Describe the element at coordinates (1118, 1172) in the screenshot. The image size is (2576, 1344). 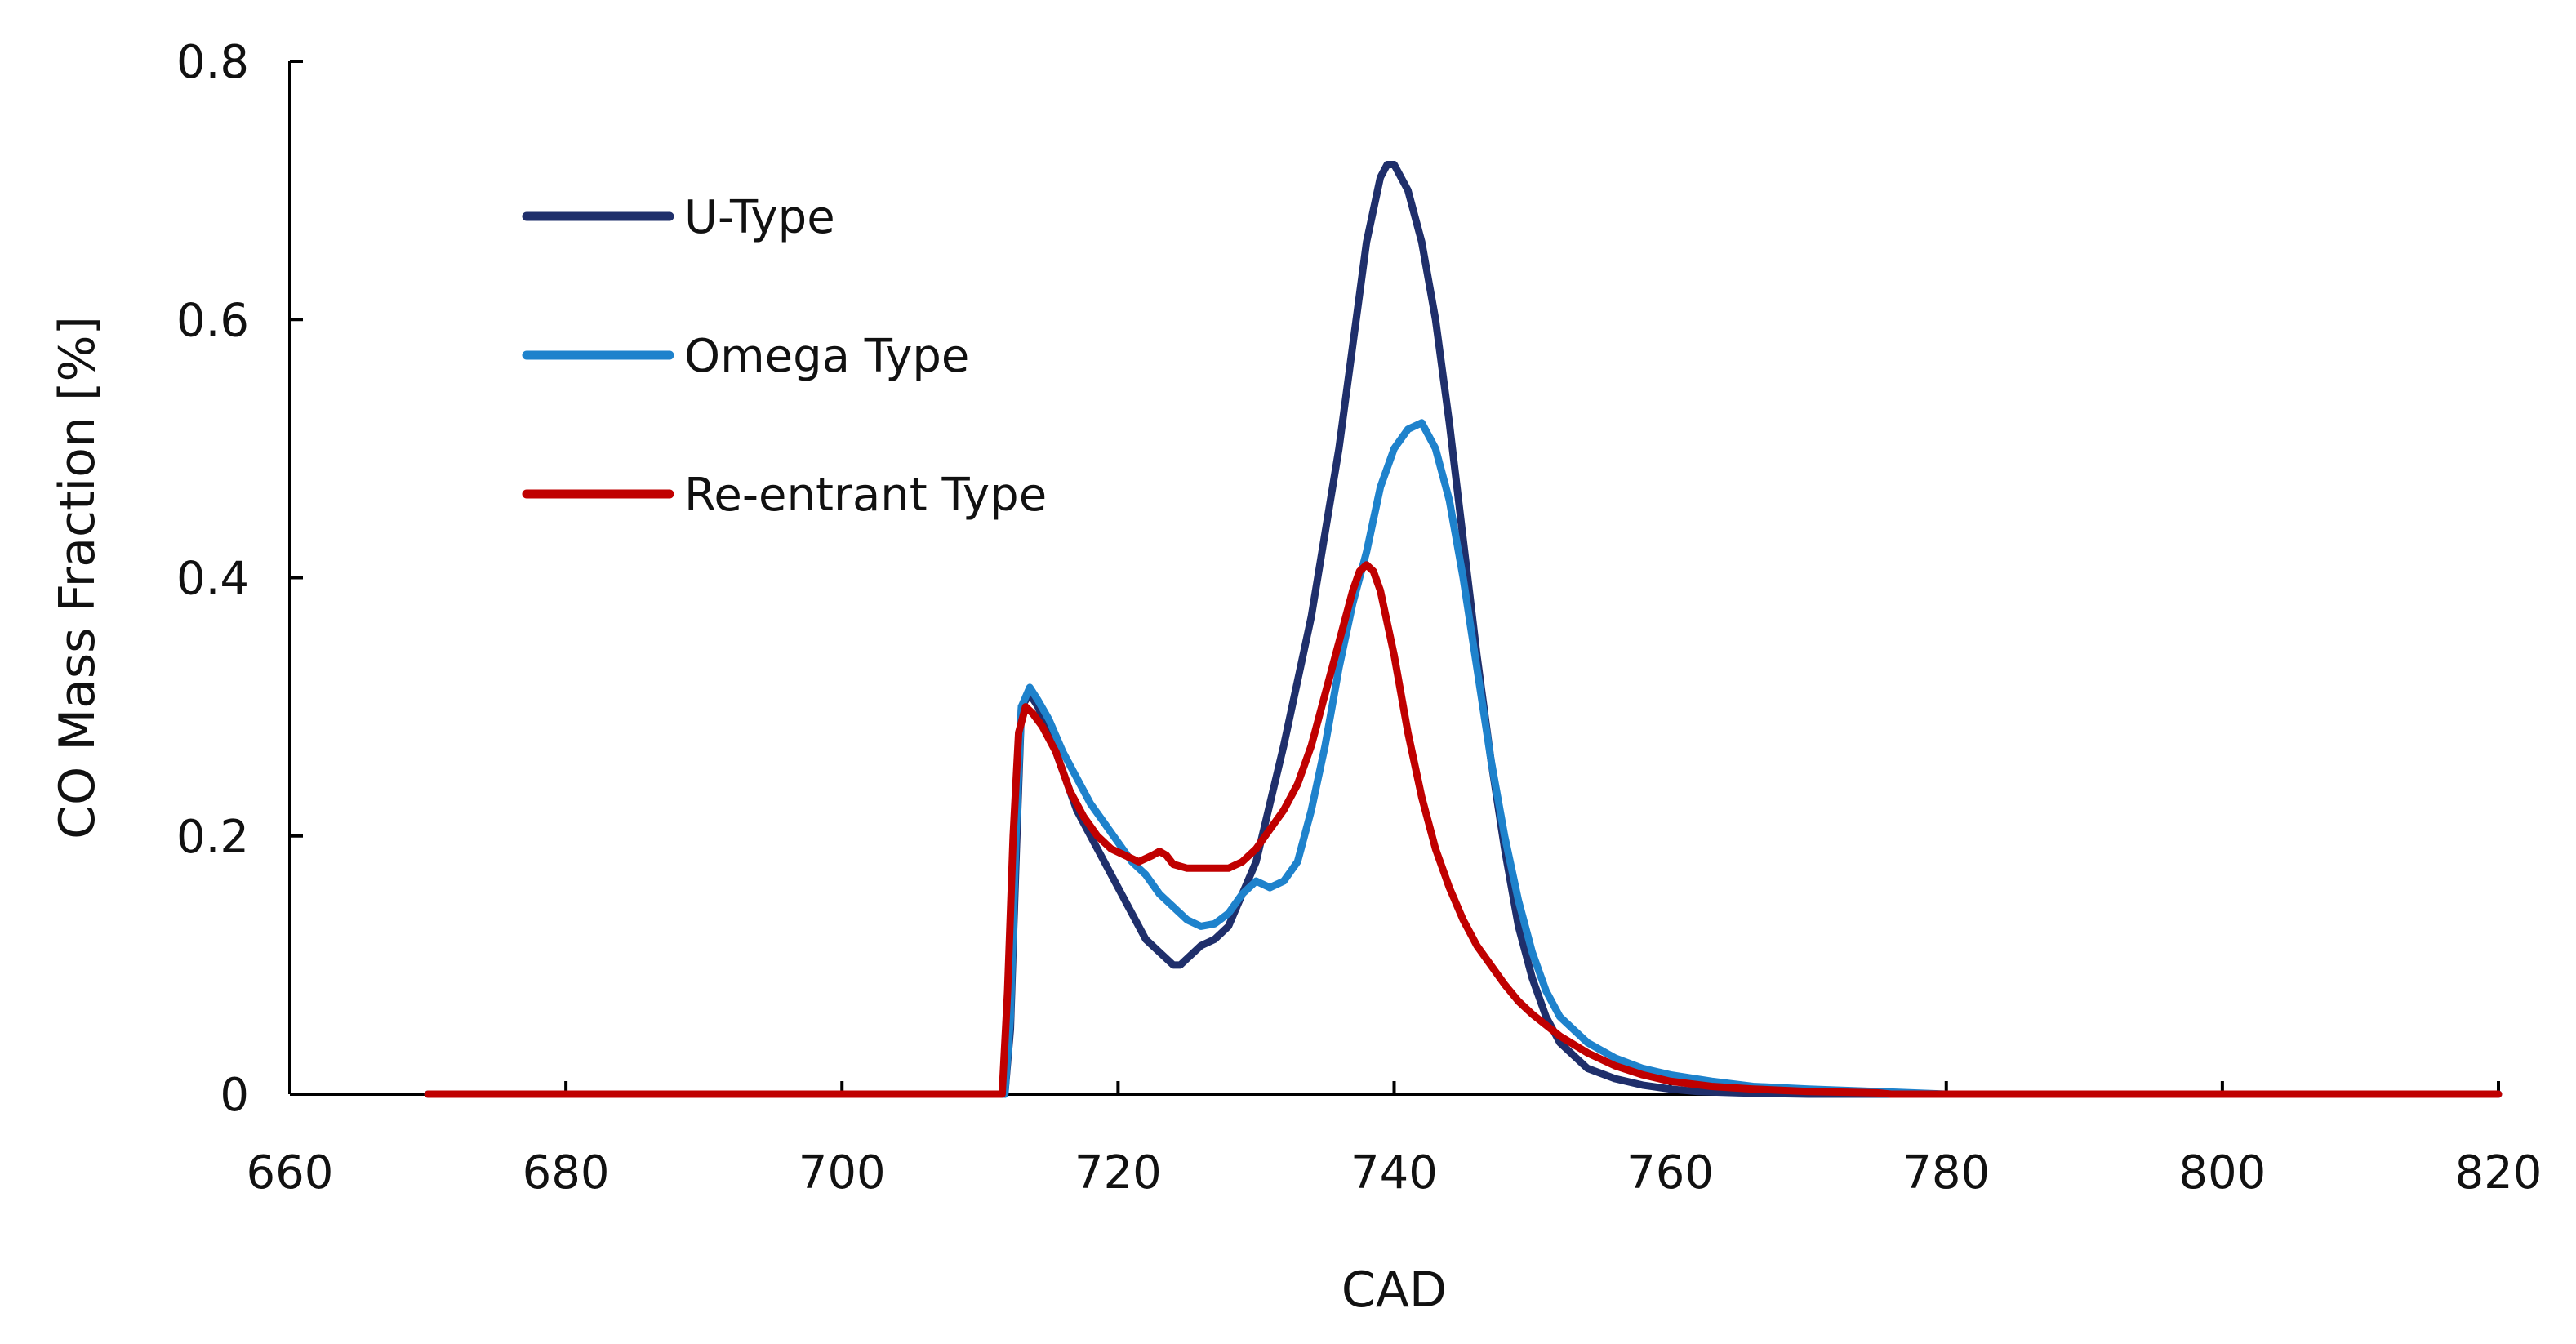
I see `x-tick-label: 720` at that location.